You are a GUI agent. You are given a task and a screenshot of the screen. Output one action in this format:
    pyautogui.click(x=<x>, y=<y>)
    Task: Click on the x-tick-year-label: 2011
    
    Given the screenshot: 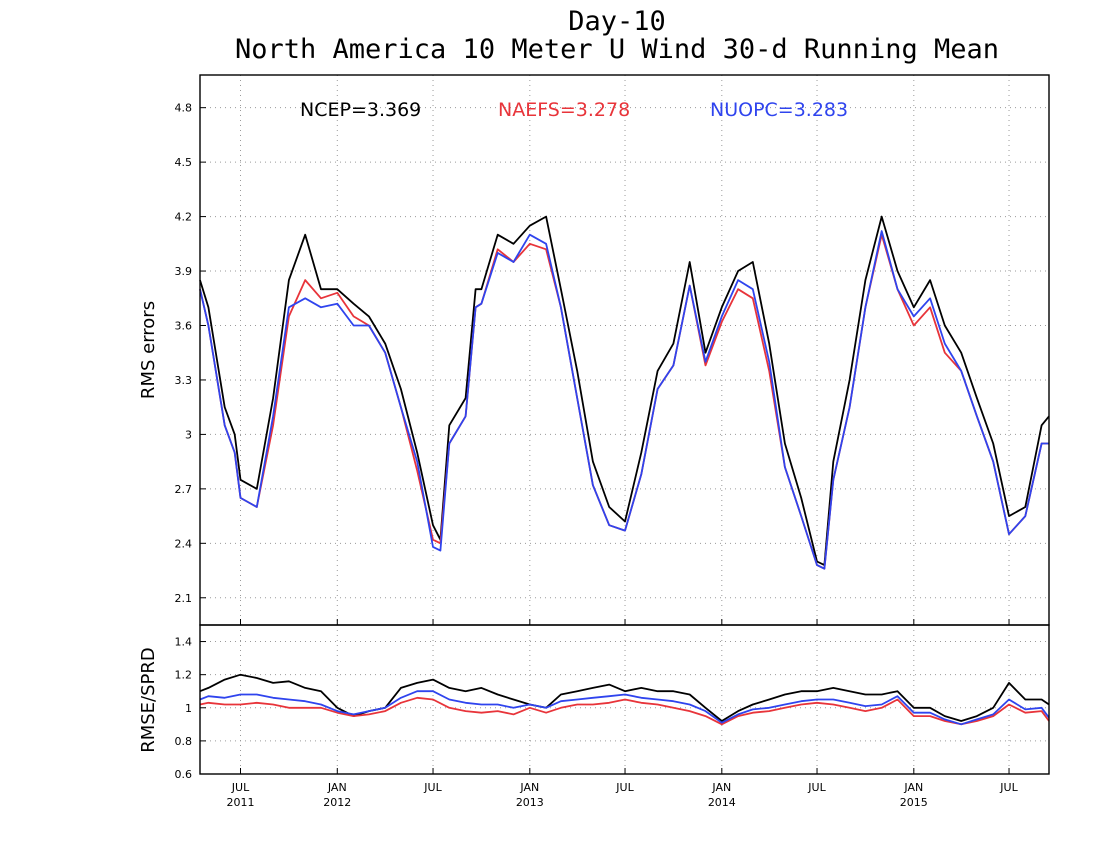 What is the action you would take?
    pyautogui.click(x=241, y=802)
    